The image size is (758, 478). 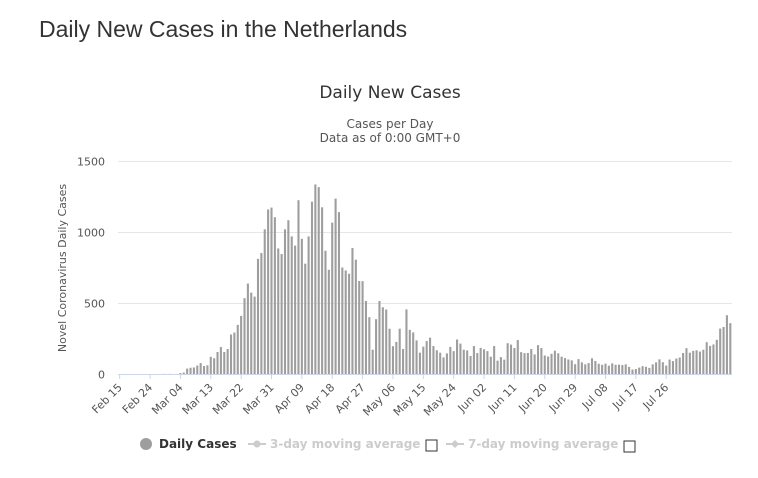 What do you see at coordinates (188, 444) in the screenshot?
I see `legend-item-daily-cases: Daily Cases` at bounding box center [188, 444].